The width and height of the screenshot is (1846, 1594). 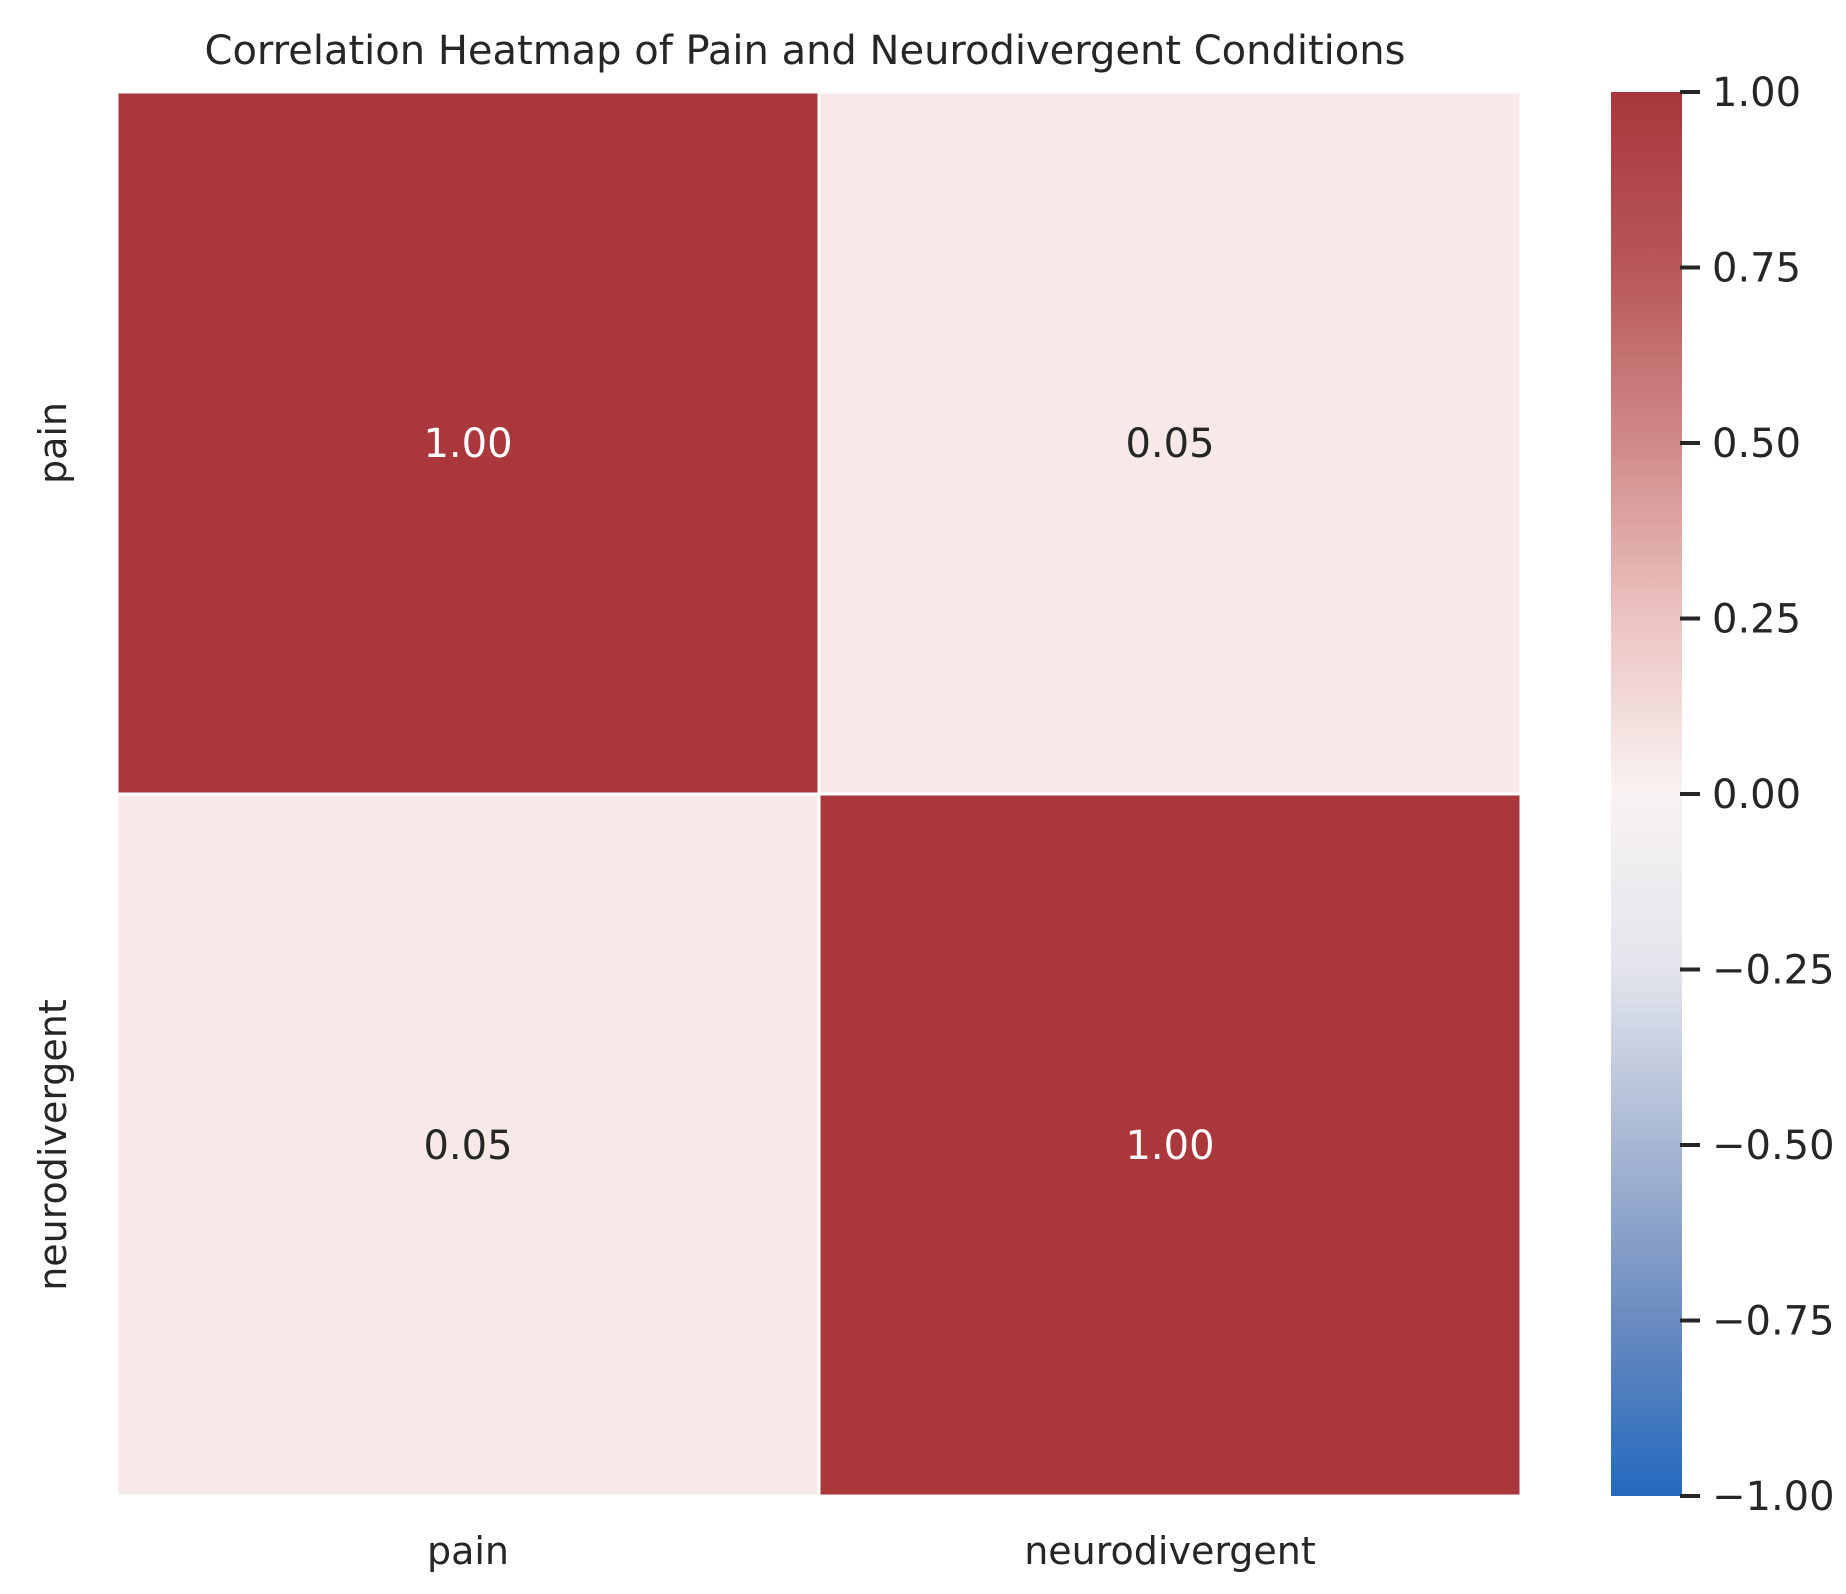 I want to click on colorbar-tick-label: −1.00, so click(x=1773, y=1497).